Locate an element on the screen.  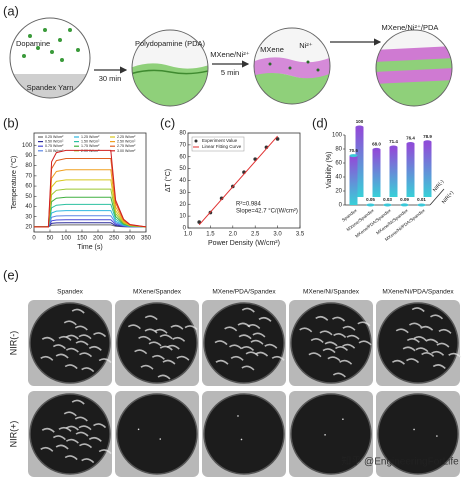
diagram-label: MXene is located at coordinates (272, 49).